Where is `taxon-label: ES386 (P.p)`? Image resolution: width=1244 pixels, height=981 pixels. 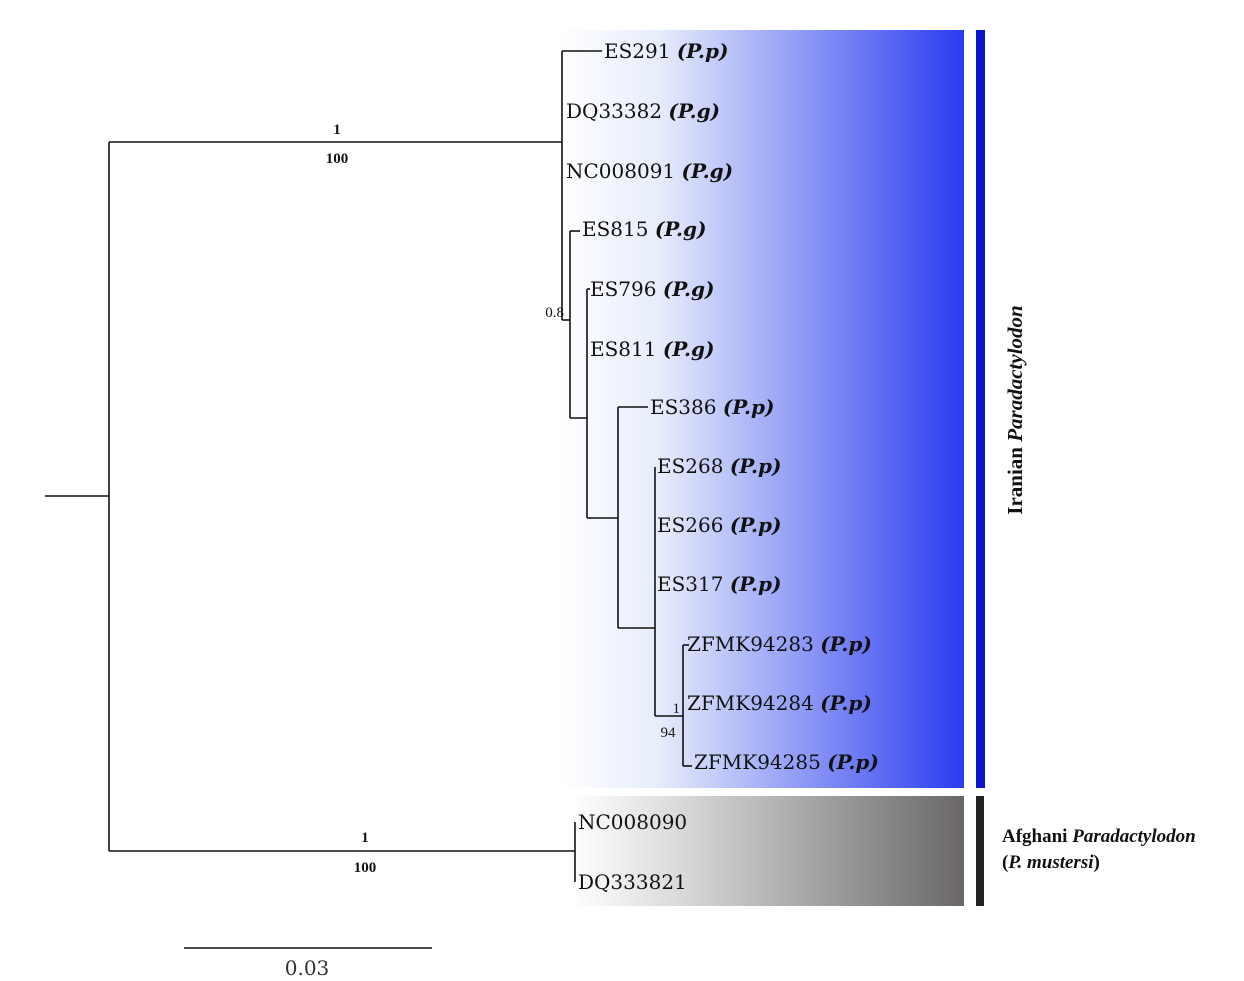
taxon-label: ES386 (P.p) is located at coordinates (712, 407).